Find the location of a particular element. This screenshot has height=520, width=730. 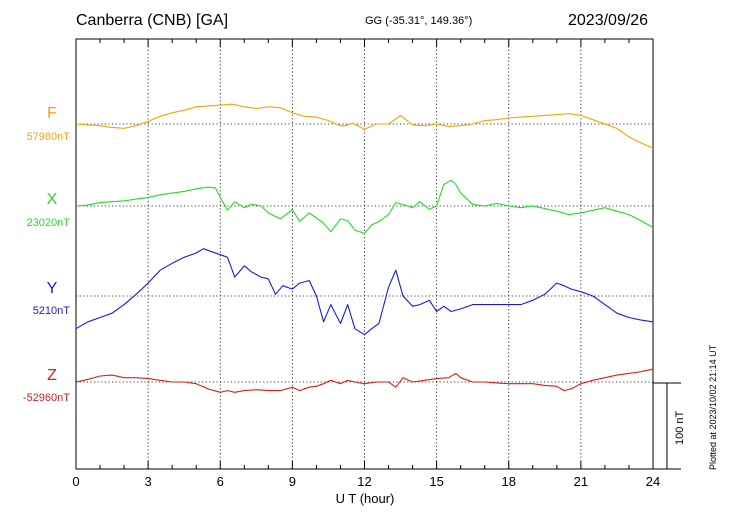

station-title: Canberra (CNB) [GA] is located at coordinates (152, 20).